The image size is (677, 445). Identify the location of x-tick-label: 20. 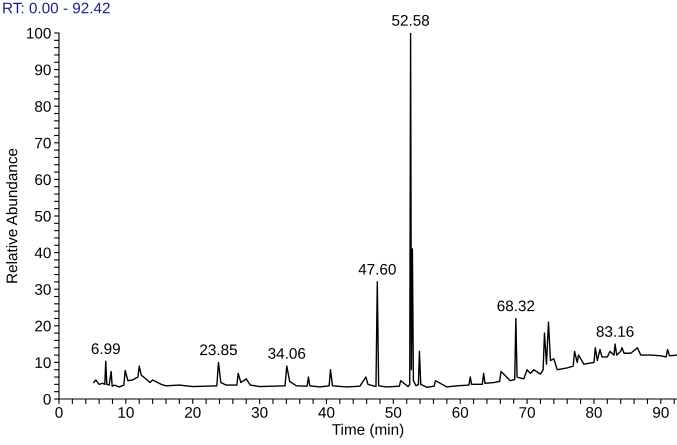
(193, 412).